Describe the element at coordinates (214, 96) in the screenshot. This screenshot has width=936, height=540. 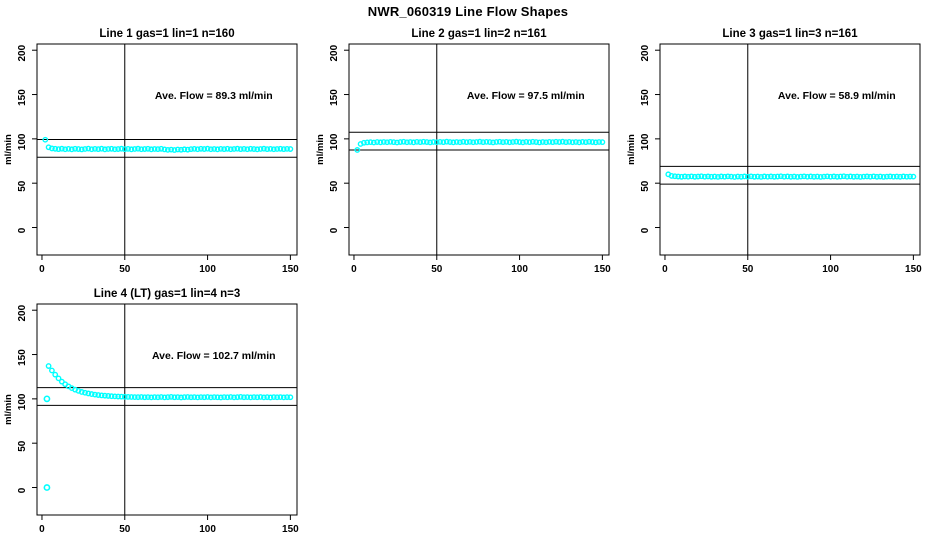
I see `ave-flow-annotation: Ave. Flow = 89.3 ml/min` at that location.